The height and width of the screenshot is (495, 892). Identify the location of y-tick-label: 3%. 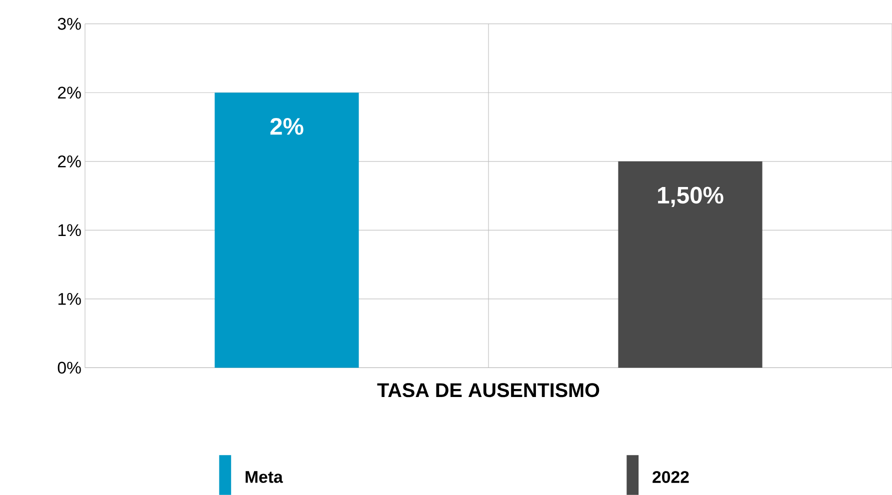
(69, 24).